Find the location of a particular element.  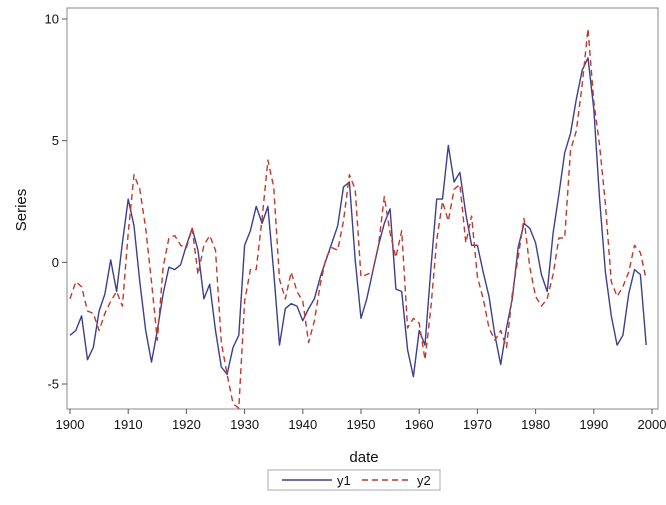

legend-label-y1: y1 is located at coordinates (344, 480).